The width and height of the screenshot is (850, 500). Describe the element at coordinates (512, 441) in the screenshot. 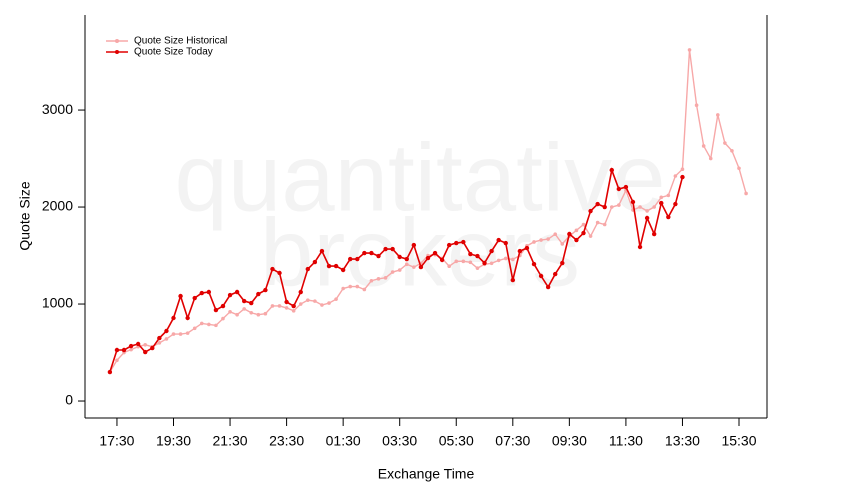

I see `x-tick-label: 07:30` at that location.